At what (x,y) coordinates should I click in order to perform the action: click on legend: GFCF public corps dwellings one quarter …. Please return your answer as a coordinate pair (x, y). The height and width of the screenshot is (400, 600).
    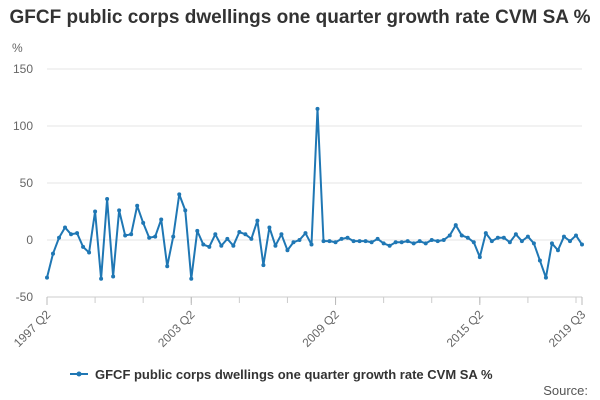
    Looking at the image, I should click on (281, 374).